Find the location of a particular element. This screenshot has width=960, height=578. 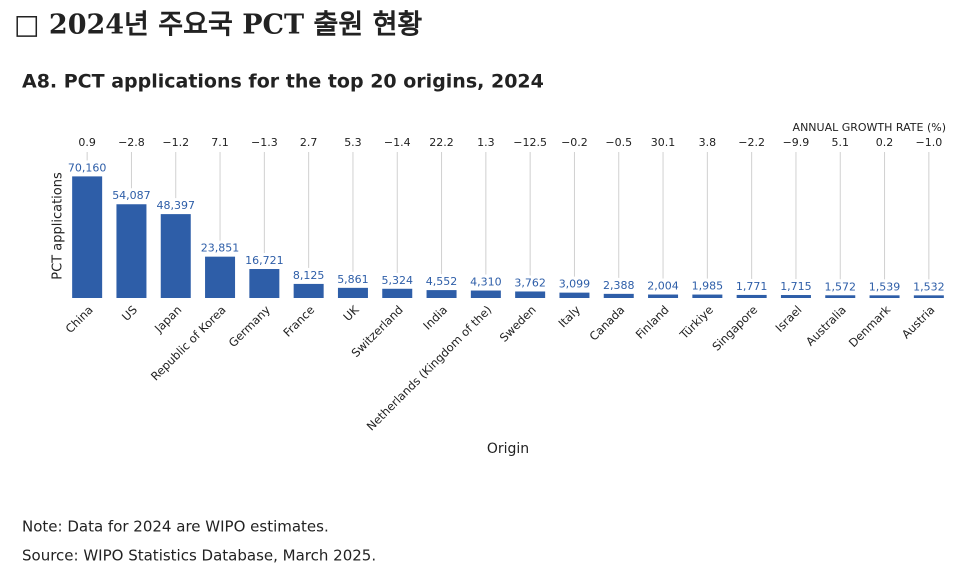

x-tick-label: Finland is located at coordinates (652, 322).